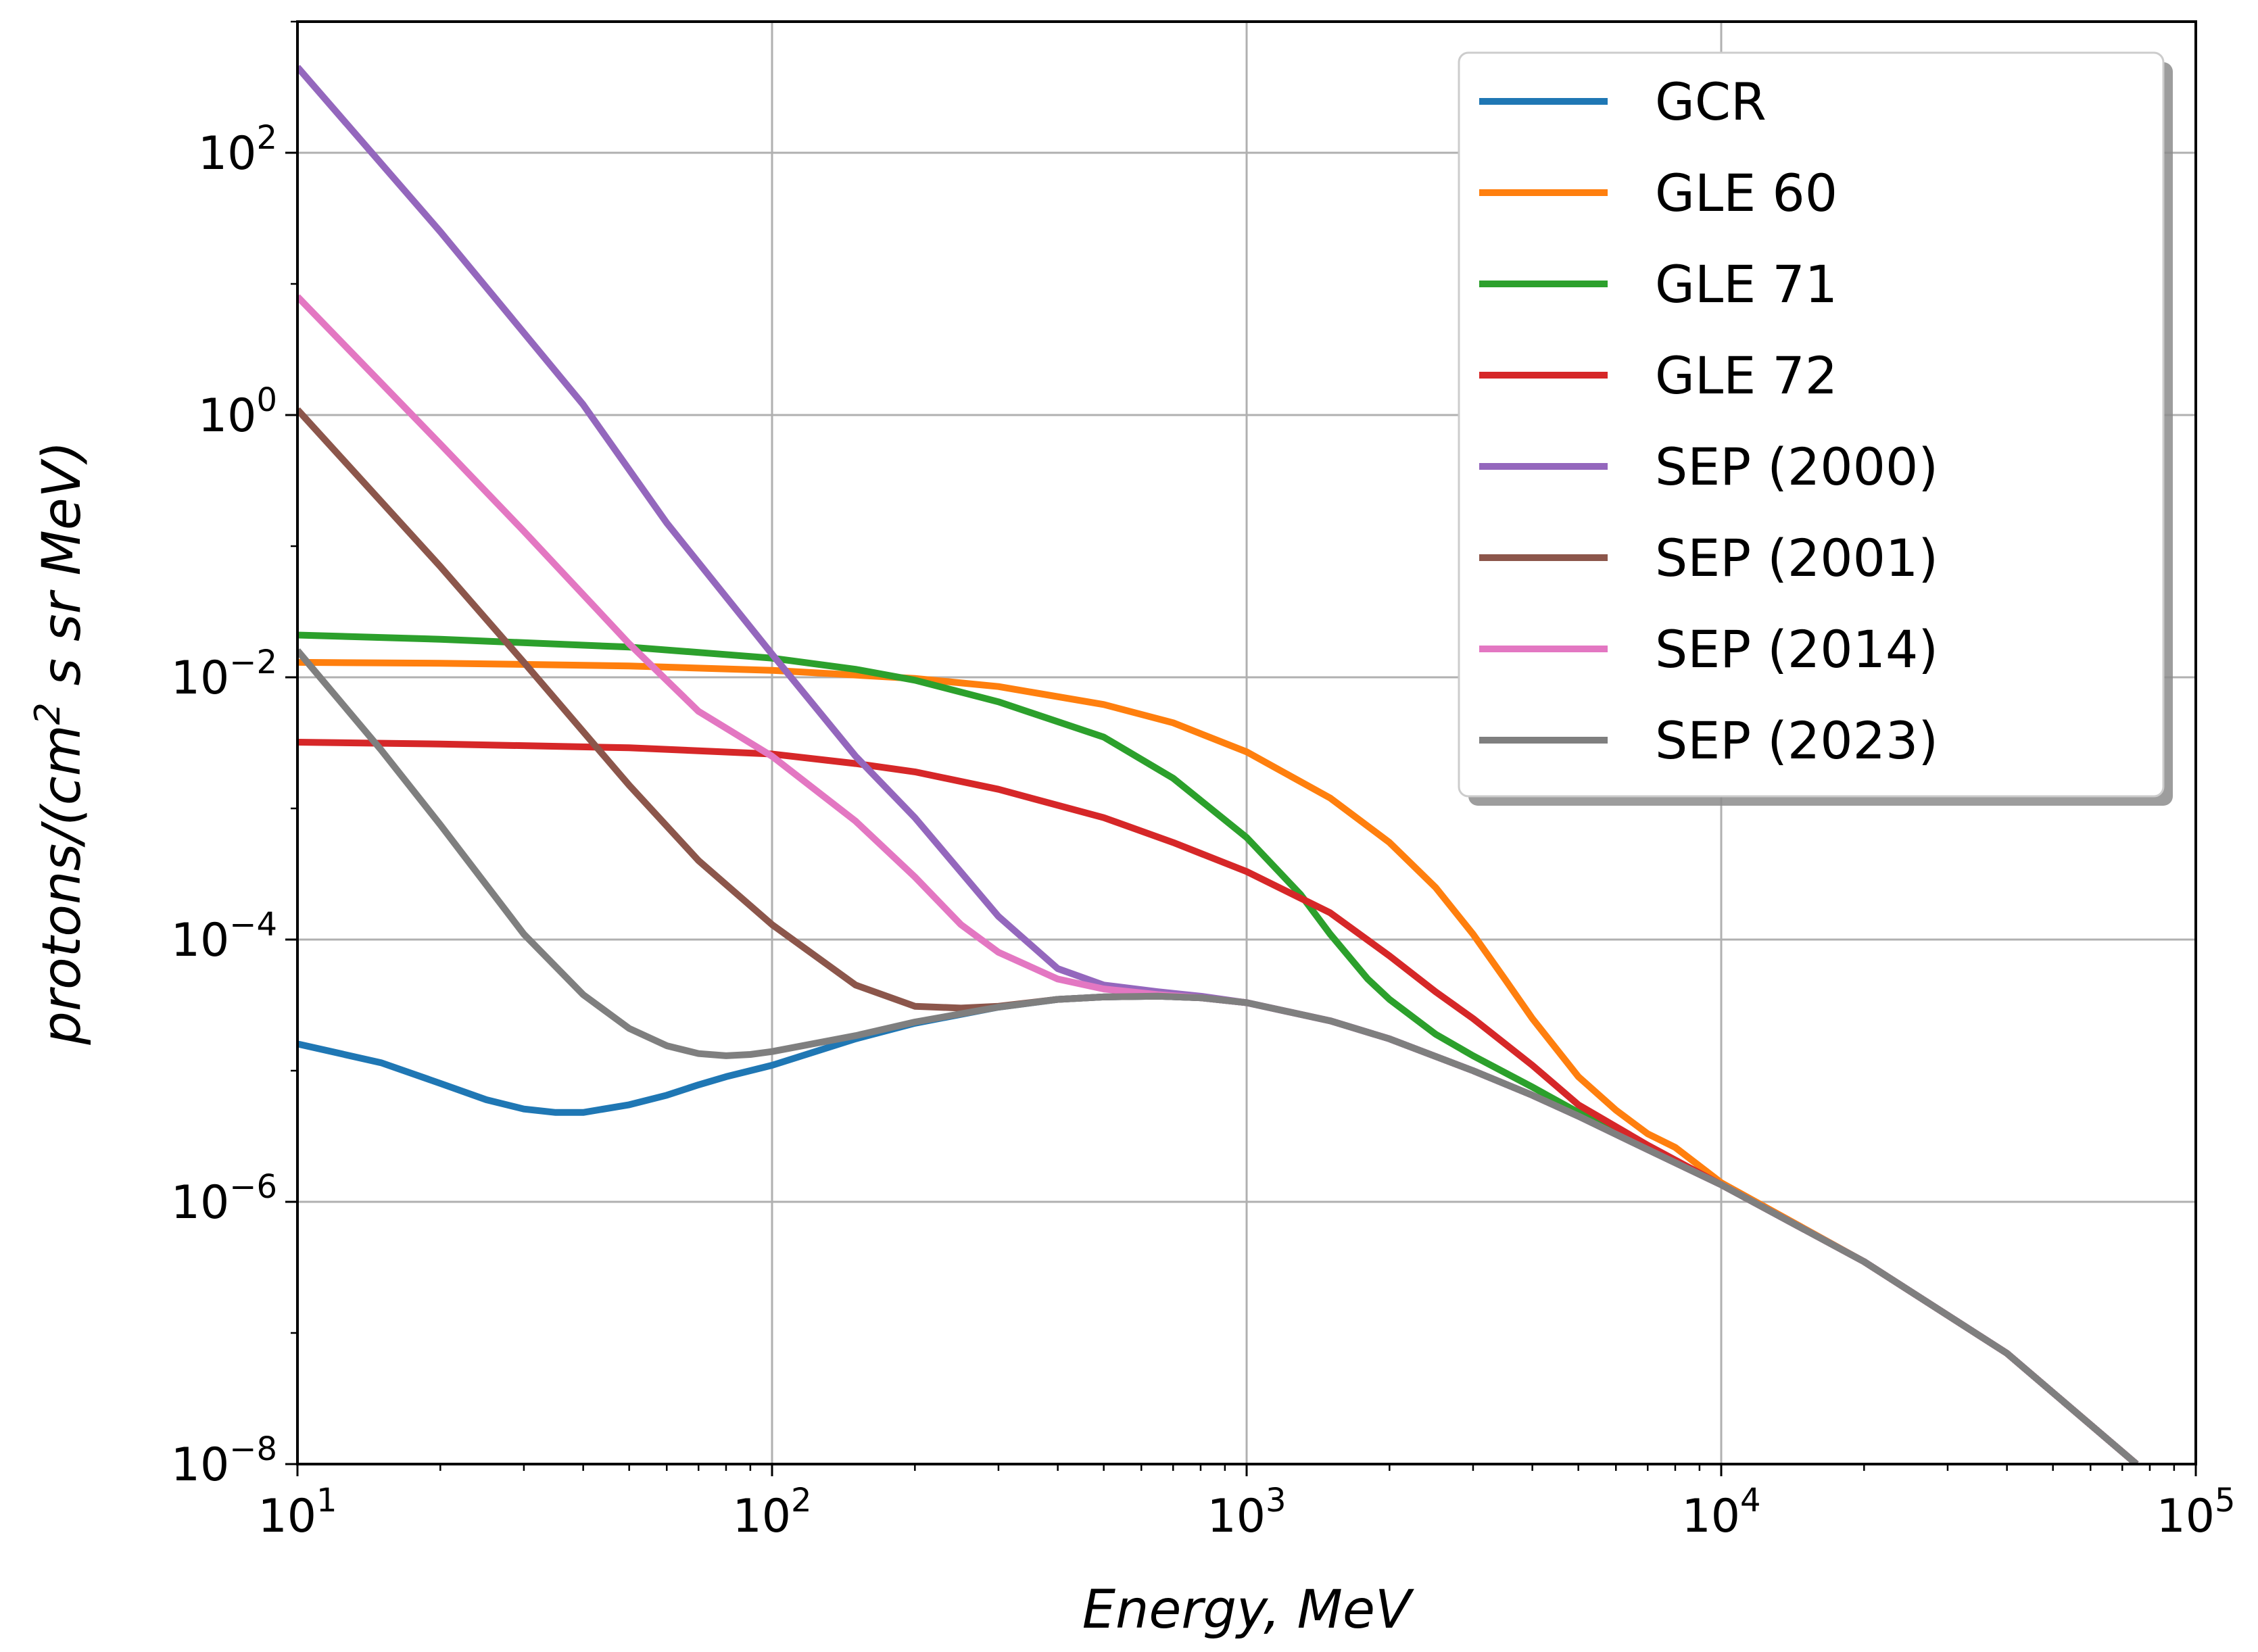 Image resolution: width=2258 pixels, height=1652 pixels. Describe the element at coordinates (253, 925) in the screenshot. I see `y-tick-exponent: −4` at that location.